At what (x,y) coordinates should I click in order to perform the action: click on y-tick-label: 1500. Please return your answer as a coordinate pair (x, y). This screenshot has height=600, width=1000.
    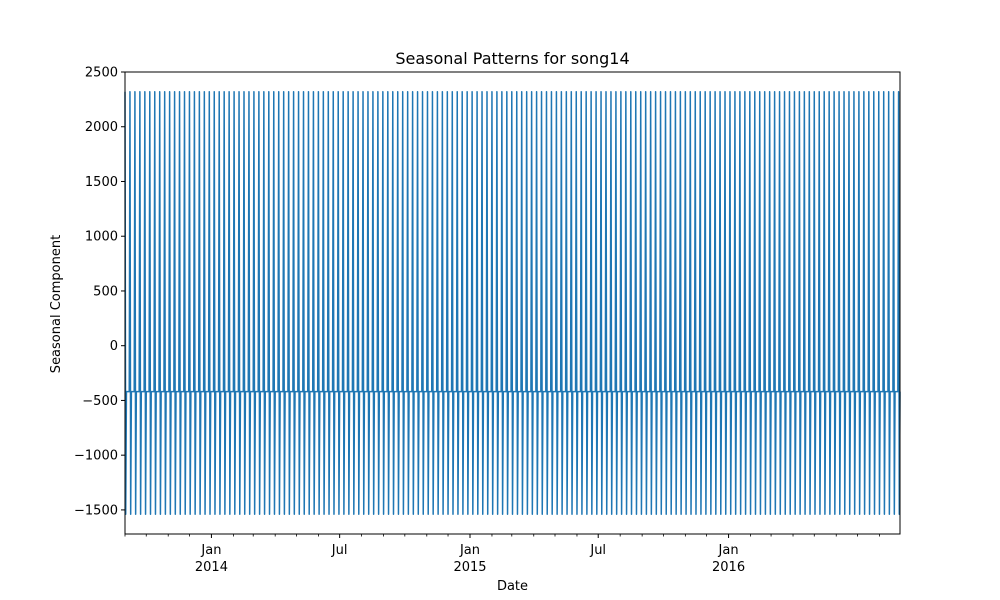
    Looking at the image, I should click on (101, 182).